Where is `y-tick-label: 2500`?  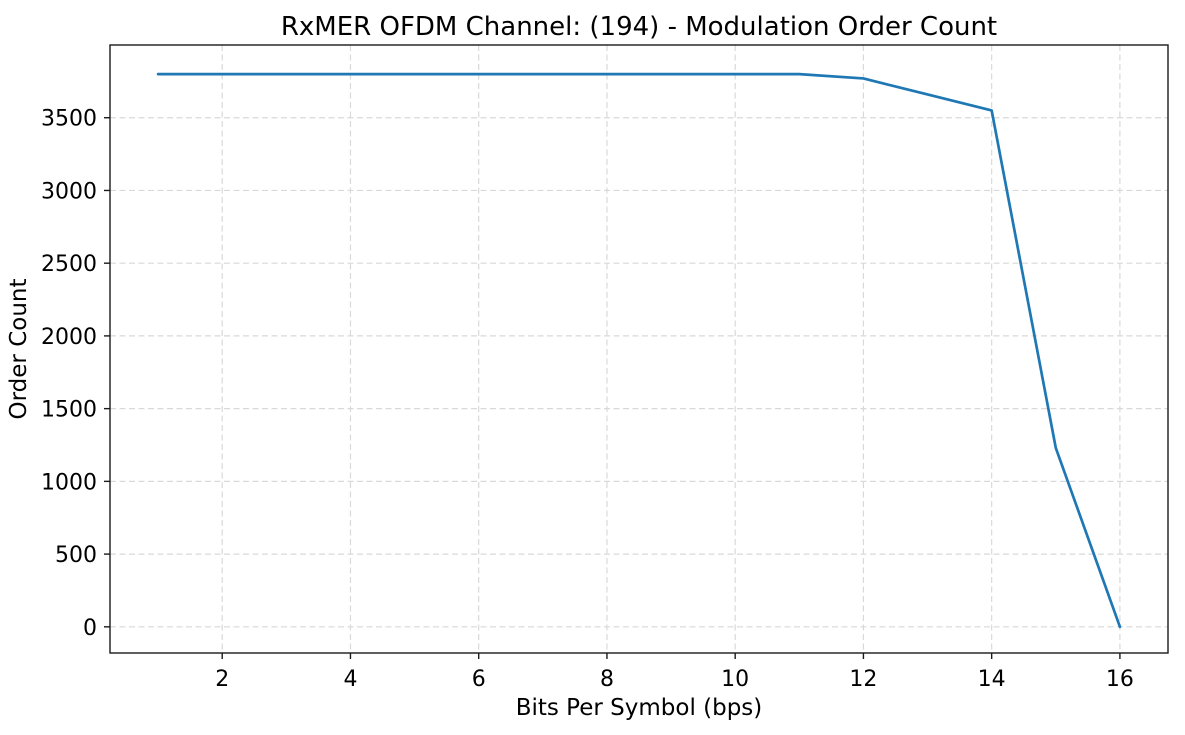 y-tick-label: 2500 is located at coordinates (69, 264).